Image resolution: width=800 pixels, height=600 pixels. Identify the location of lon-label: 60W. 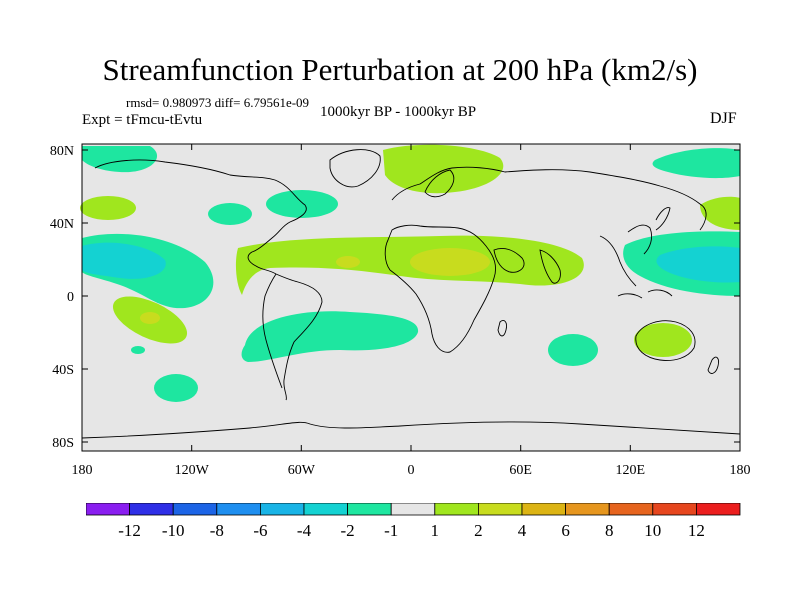
(302, 470).